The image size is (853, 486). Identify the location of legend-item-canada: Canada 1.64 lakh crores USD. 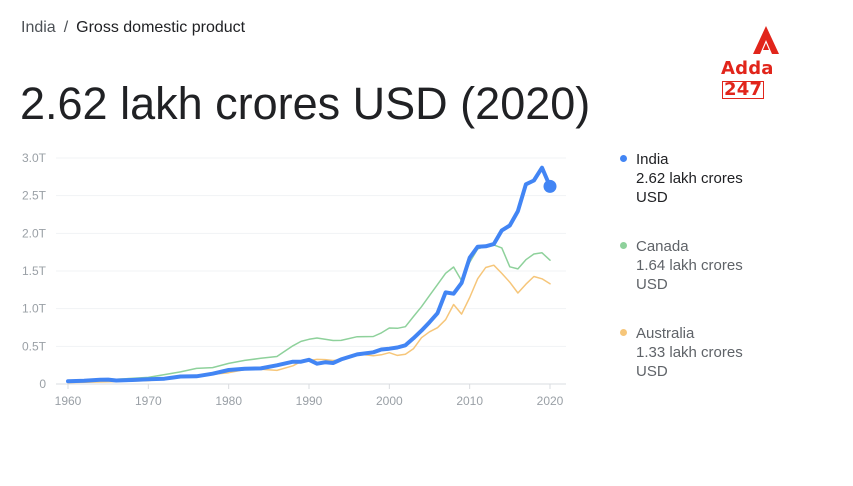
(720, 265).